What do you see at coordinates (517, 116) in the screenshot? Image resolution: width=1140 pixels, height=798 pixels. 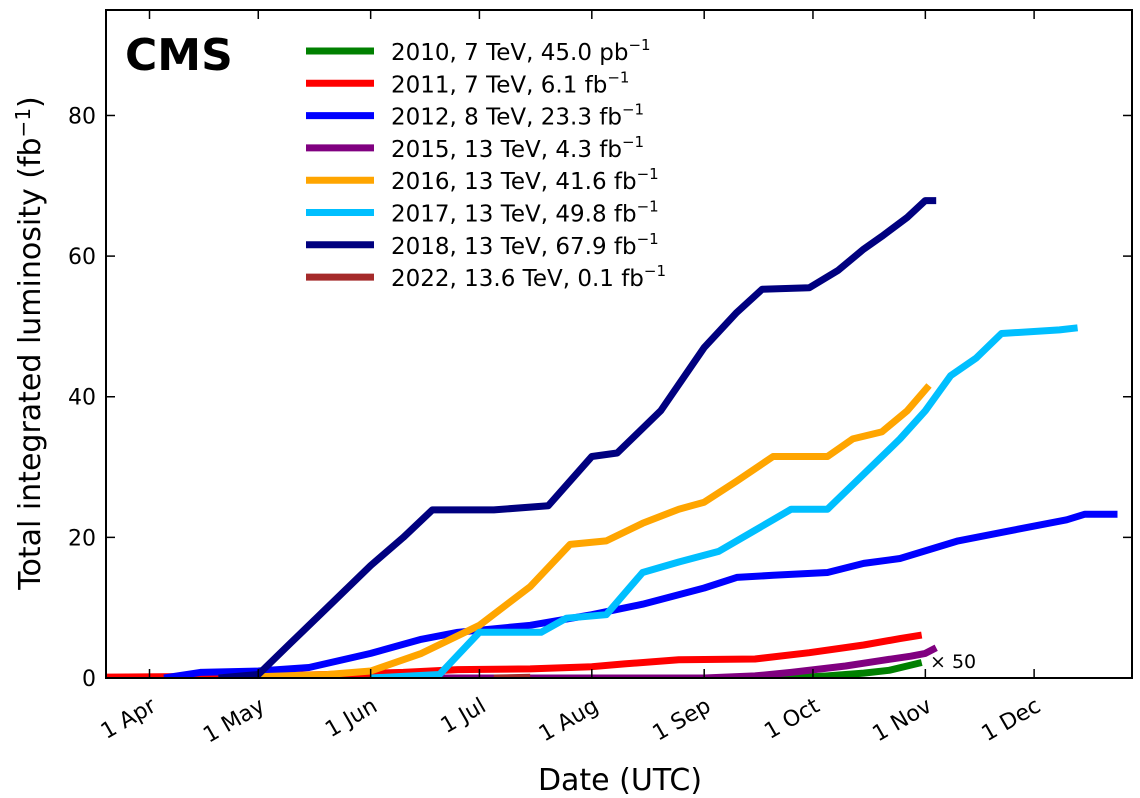 I see `legend-entry-3: 2012, 8 TeV, 23.3 fb−1` at bounding box center [517, 116].